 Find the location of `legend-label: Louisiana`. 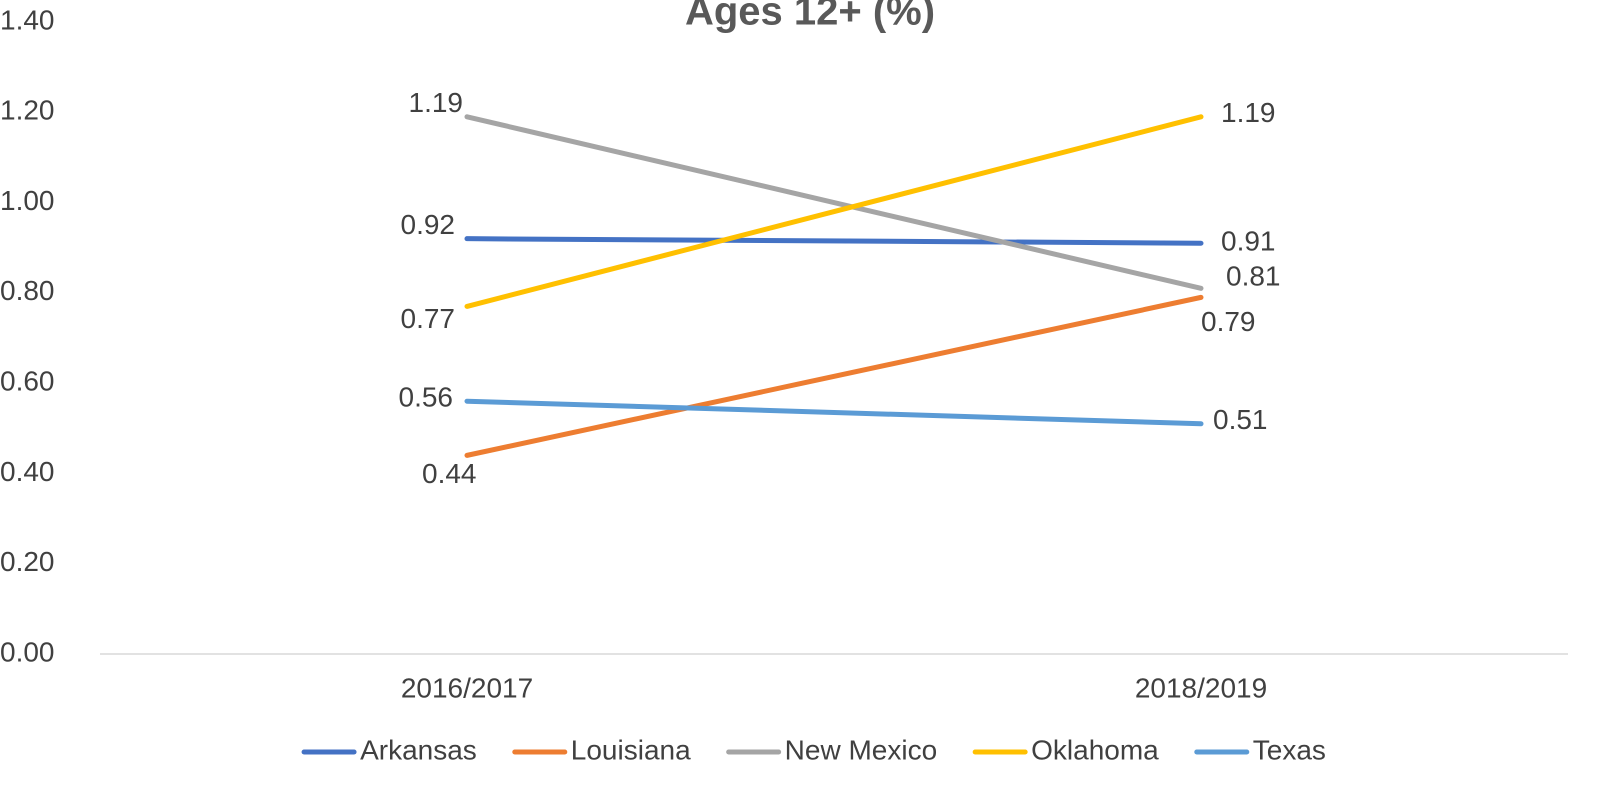

legend-label: Louisiana is located at coordinates (631, 749).